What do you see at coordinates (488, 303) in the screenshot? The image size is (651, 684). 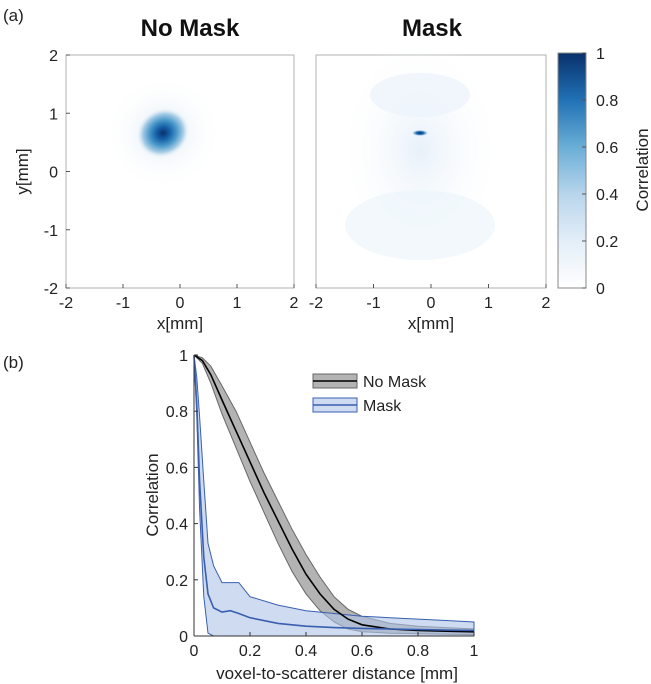 I see `heatmap-right-xtick-label: 1` at bounding box center [488, 303].